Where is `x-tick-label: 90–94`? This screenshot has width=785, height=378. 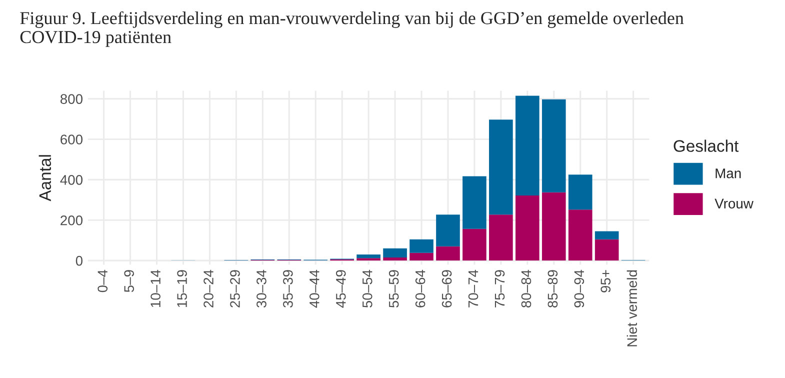 x-tick-label: 90–94 is located at coordinates (579, 289).